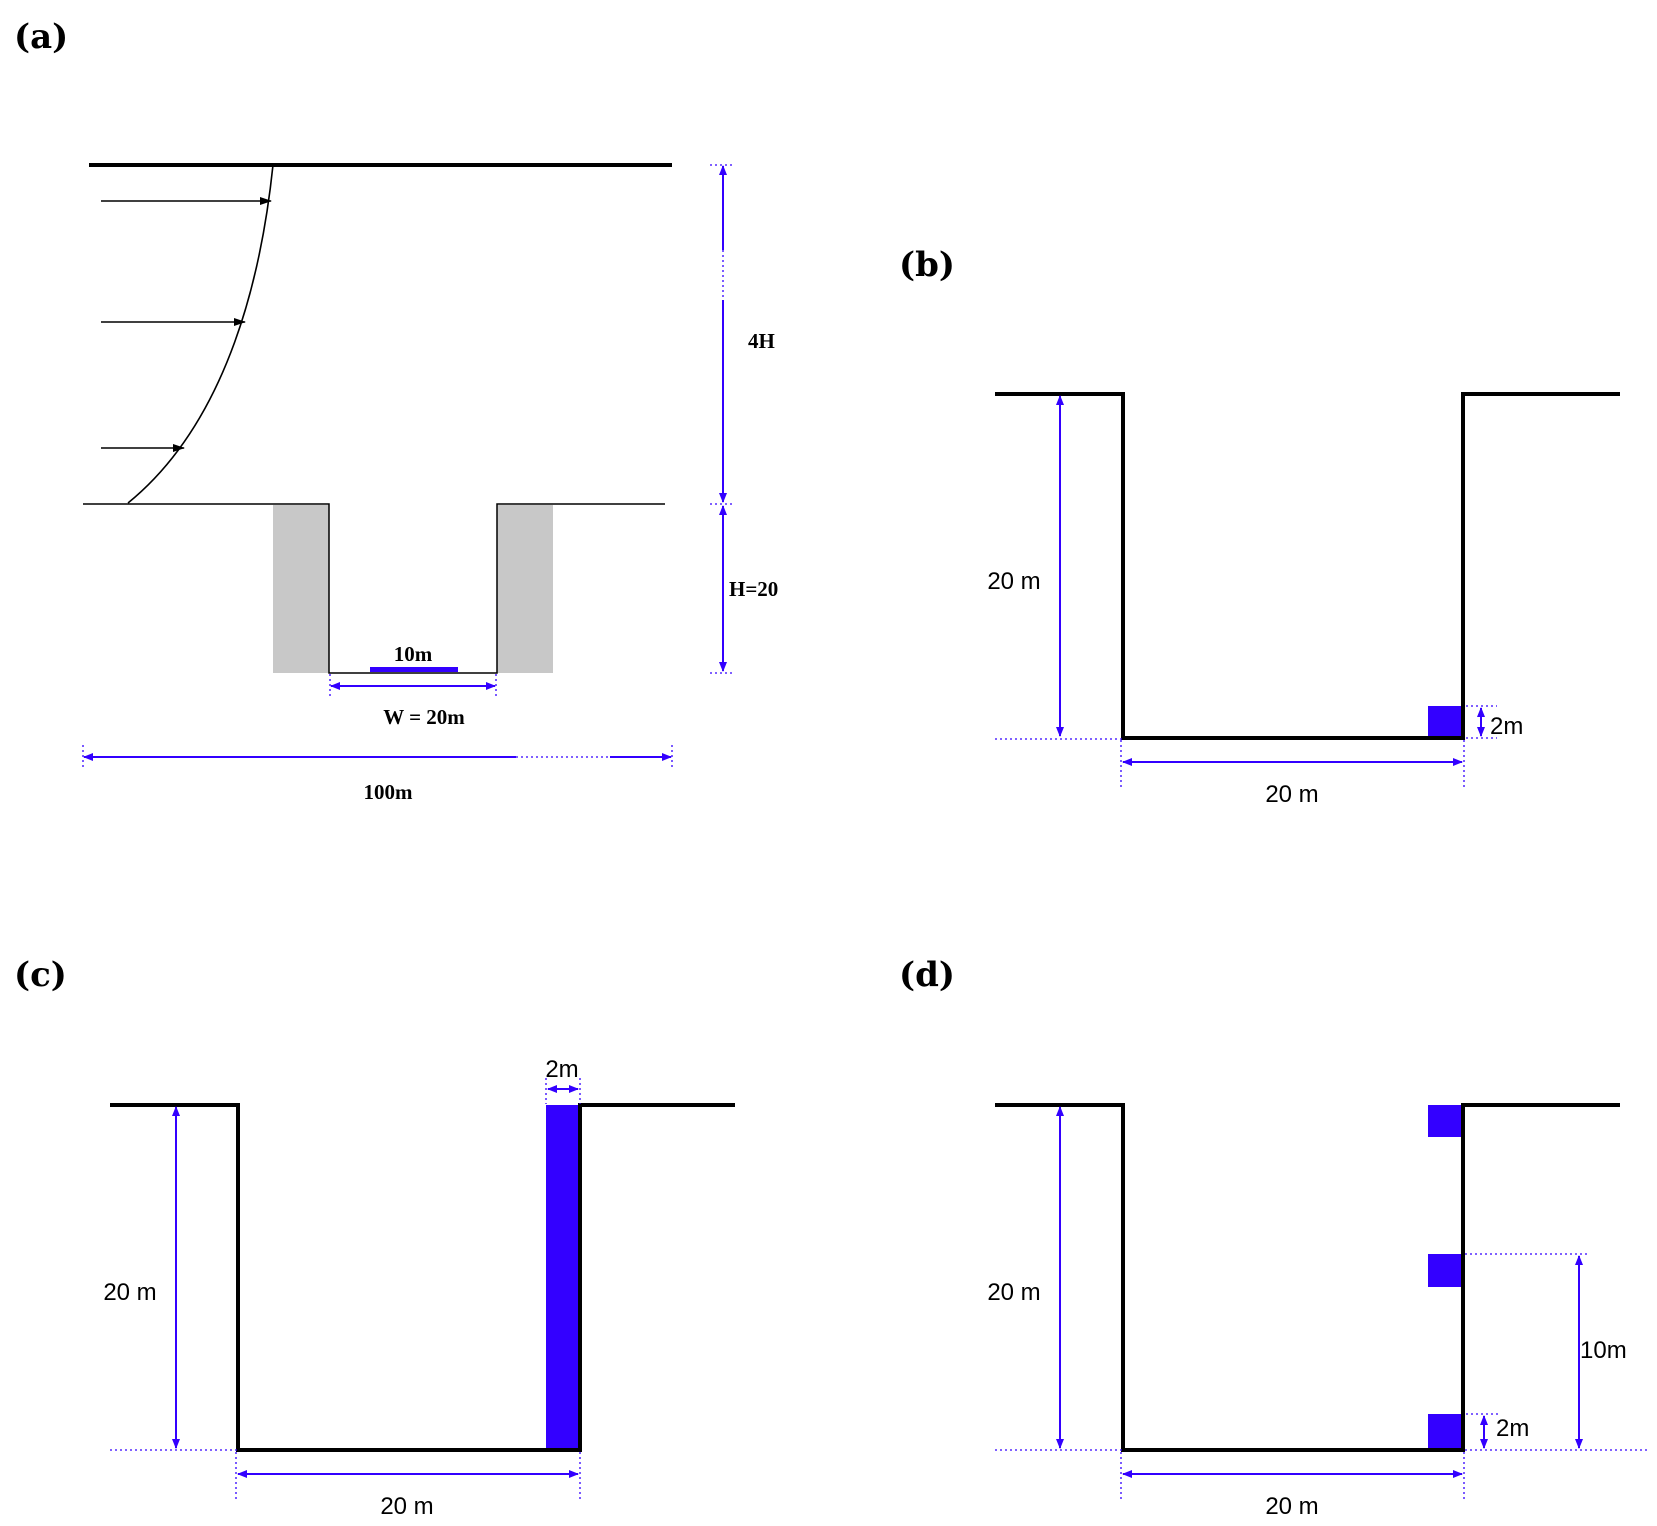  I want to click on panel-a-label: (a), so click(41, 37).